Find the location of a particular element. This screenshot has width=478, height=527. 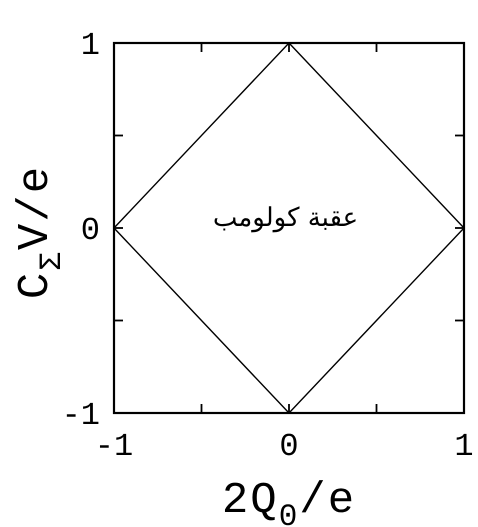

x-tick-label: 1 is located at coordinates (464, 446).